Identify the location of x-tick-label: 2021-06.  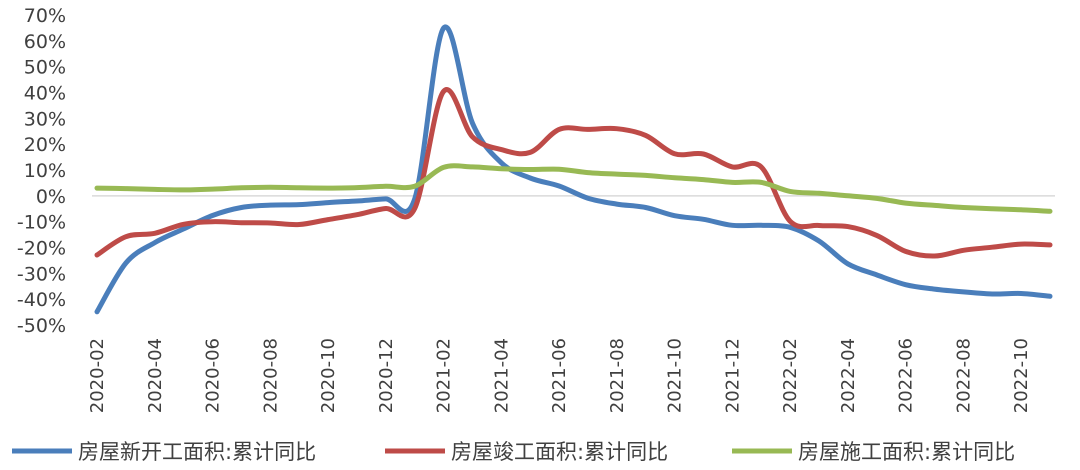
(559, 375).